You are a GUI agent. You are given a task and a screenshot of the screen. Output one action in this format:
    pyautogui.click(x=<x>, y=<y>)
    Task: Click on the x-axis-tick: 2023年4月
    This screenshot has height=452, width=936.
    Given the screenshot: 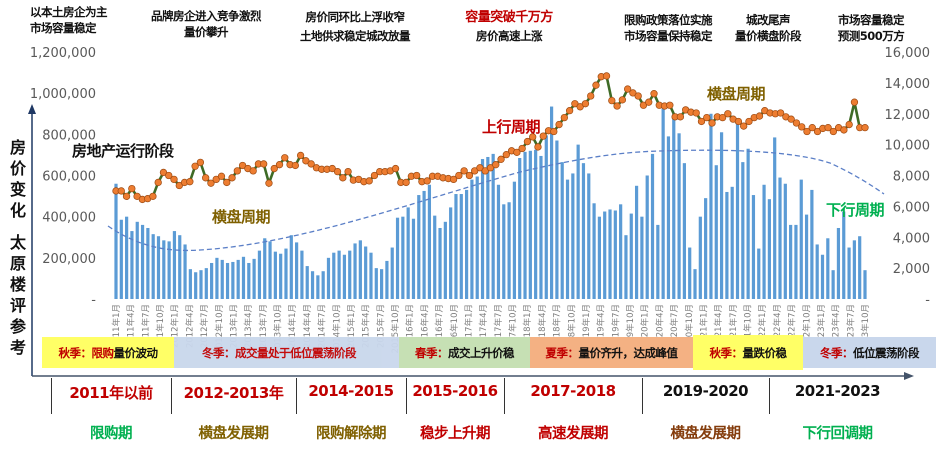 What is the action you would take?
    pyautogui.click(x=836, y=326)
    